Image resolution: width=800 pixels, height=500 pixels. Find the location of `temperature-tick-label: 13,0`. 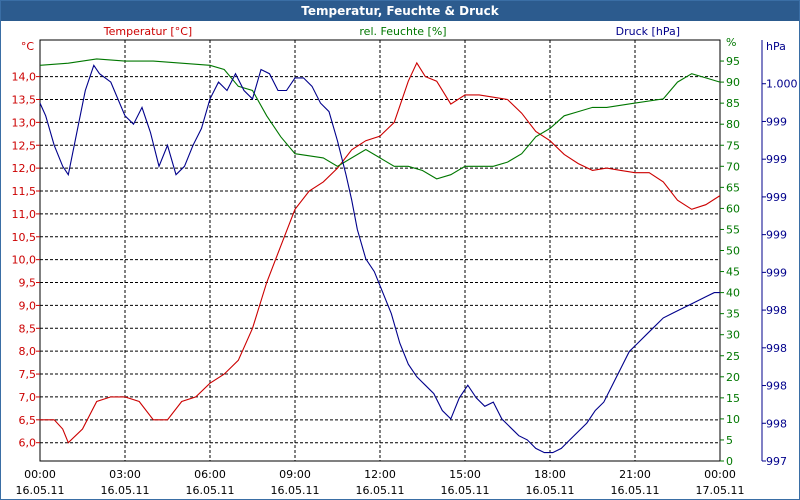

temperature-tick-label: 13,0 is located at coordinates (24, 122).